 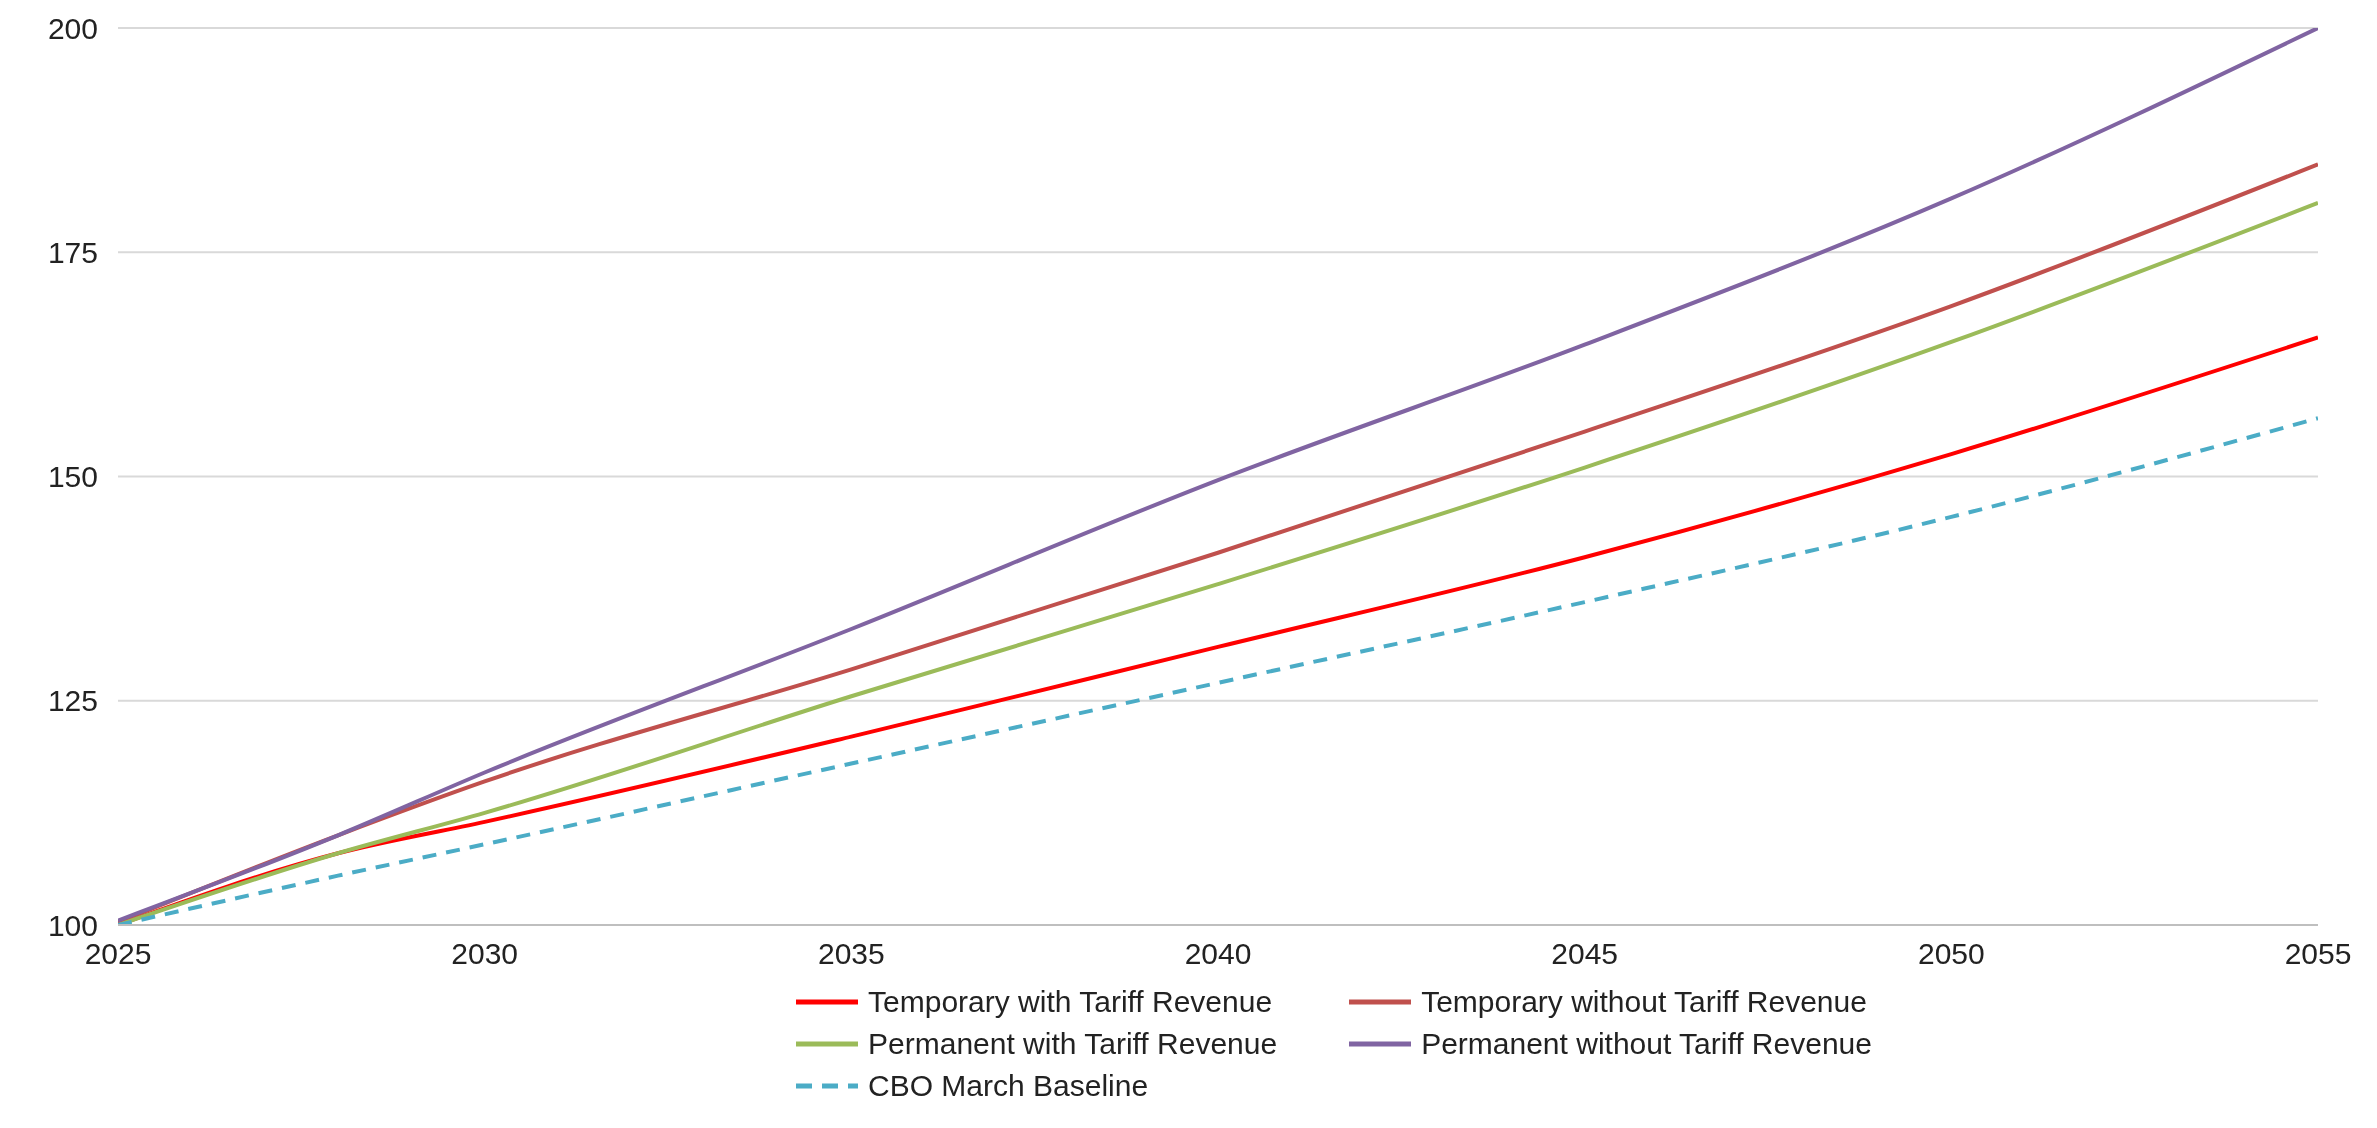 I want to click on y-tick-label: 175, so click(x=72, y=252).